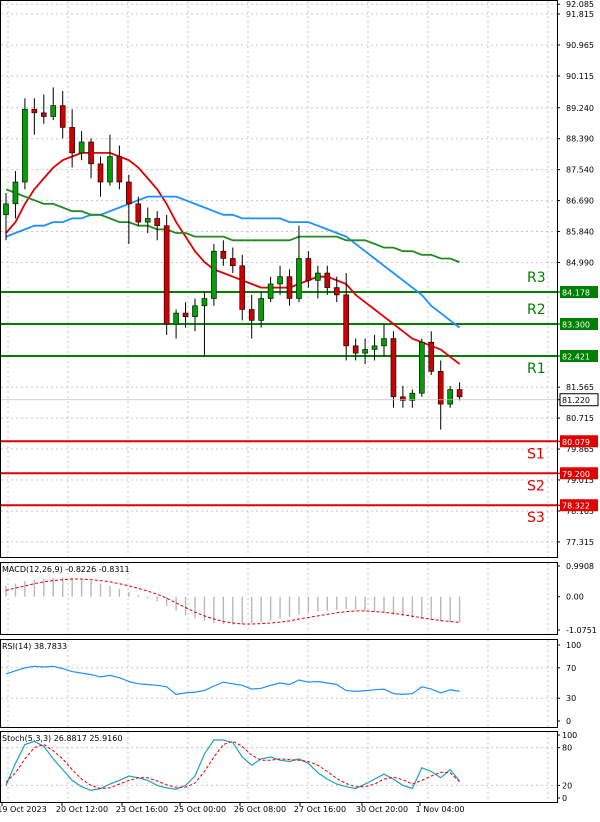  Describe the element at coordinates (580, 76) in the screenshot. I see `price-tick-label-3: 90.115` at that location.